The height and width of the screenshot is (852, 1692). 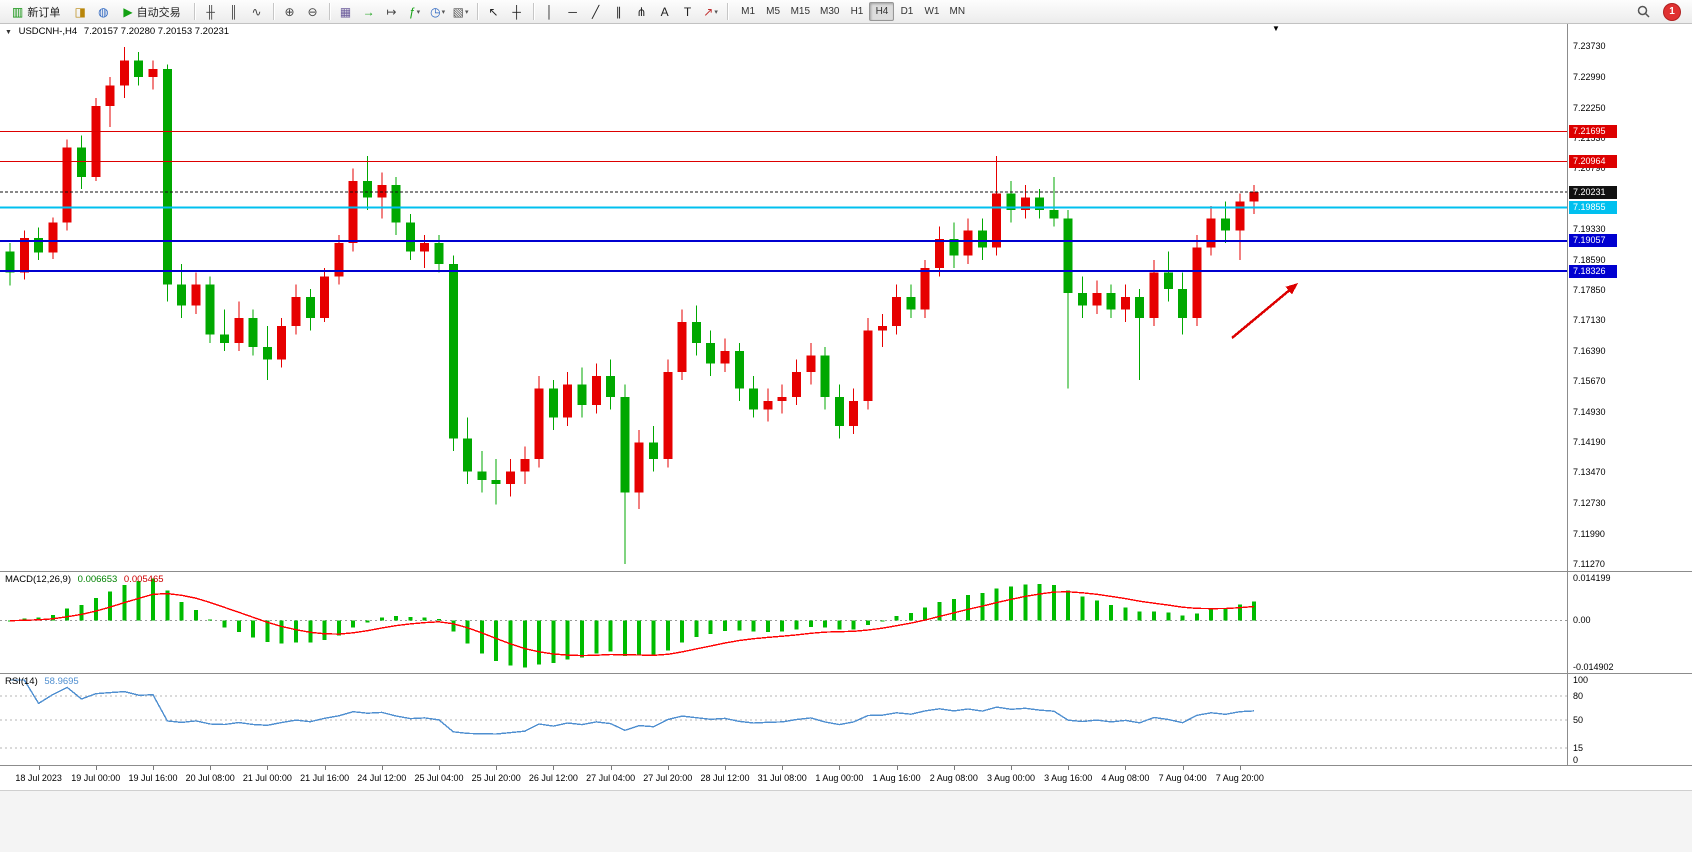 What do you see at coordinates (896, 778) in the screenshot?
I see `time-axis-label: 1 Aug 16:00` at bounding box center [896, 778].